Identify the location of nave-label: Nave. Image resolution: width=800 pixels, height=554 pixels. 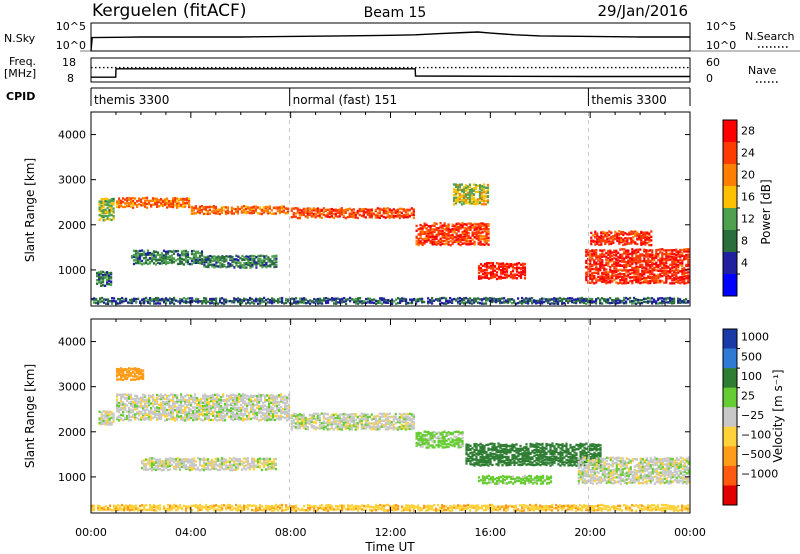
(762, 70).